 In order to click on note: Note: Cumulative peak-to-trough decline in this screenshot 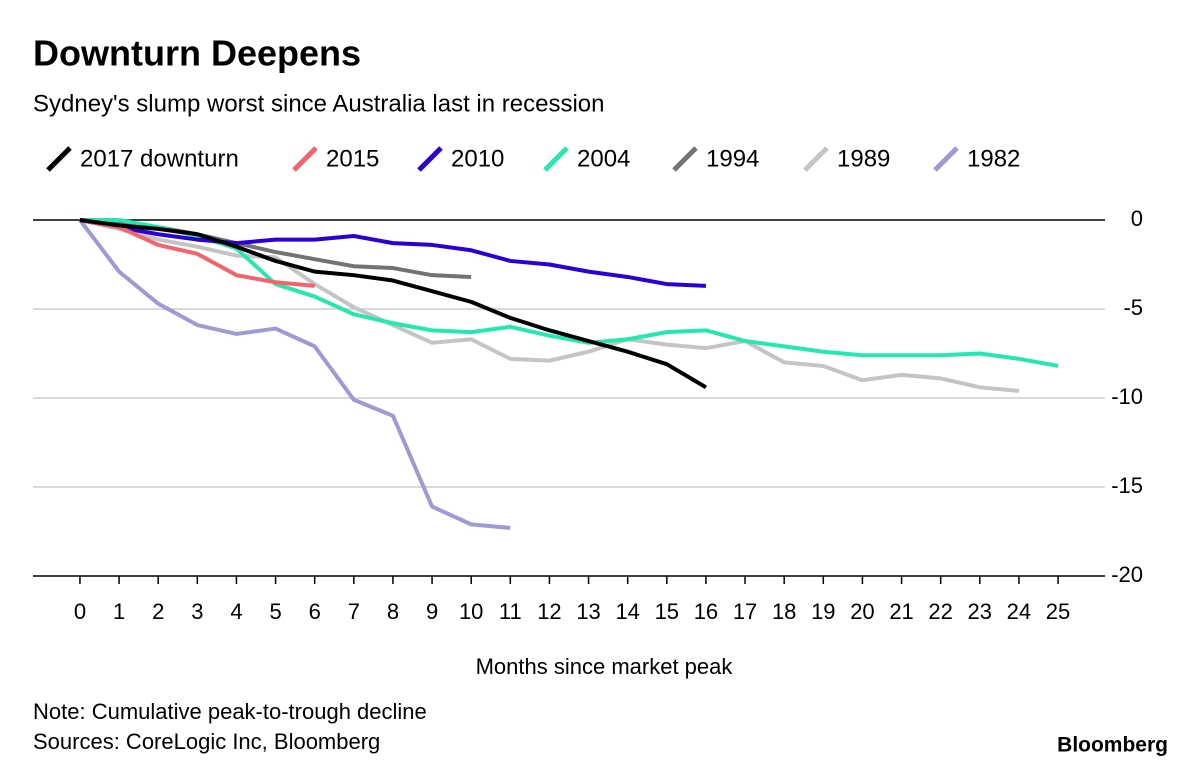, I will do `click(230, 711)`.